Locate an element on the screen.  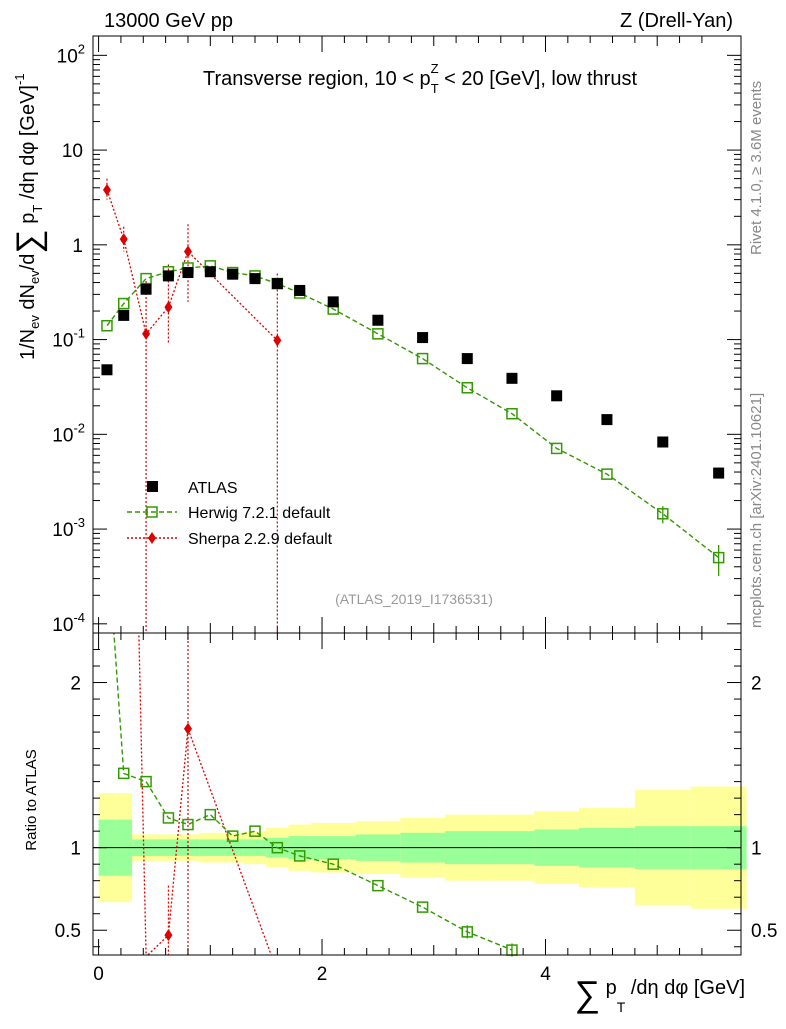
y-tick-label: 10⁻⁴ is located at coordinates (68, 623).